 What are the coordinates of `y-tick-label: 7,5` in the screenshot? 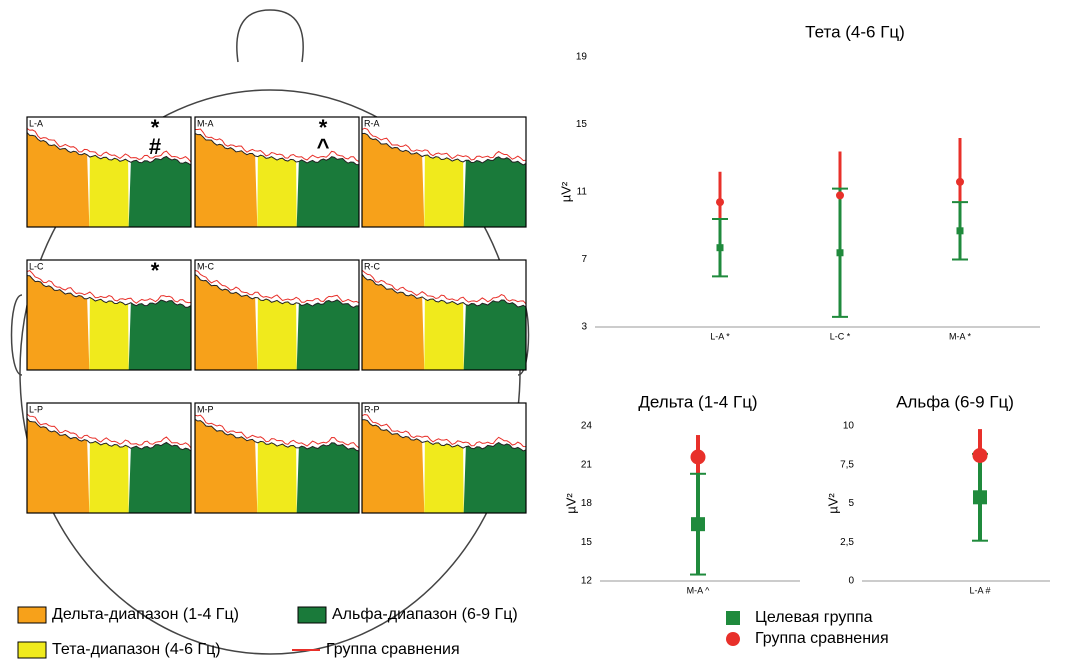 It's located at (847, 464).